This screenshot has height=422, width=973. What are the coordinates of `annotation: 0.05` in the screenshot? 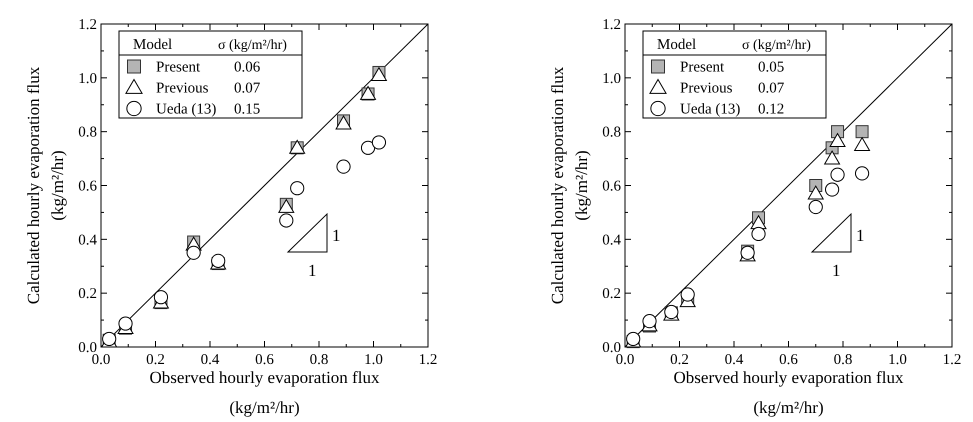 It's located at (771, 68).